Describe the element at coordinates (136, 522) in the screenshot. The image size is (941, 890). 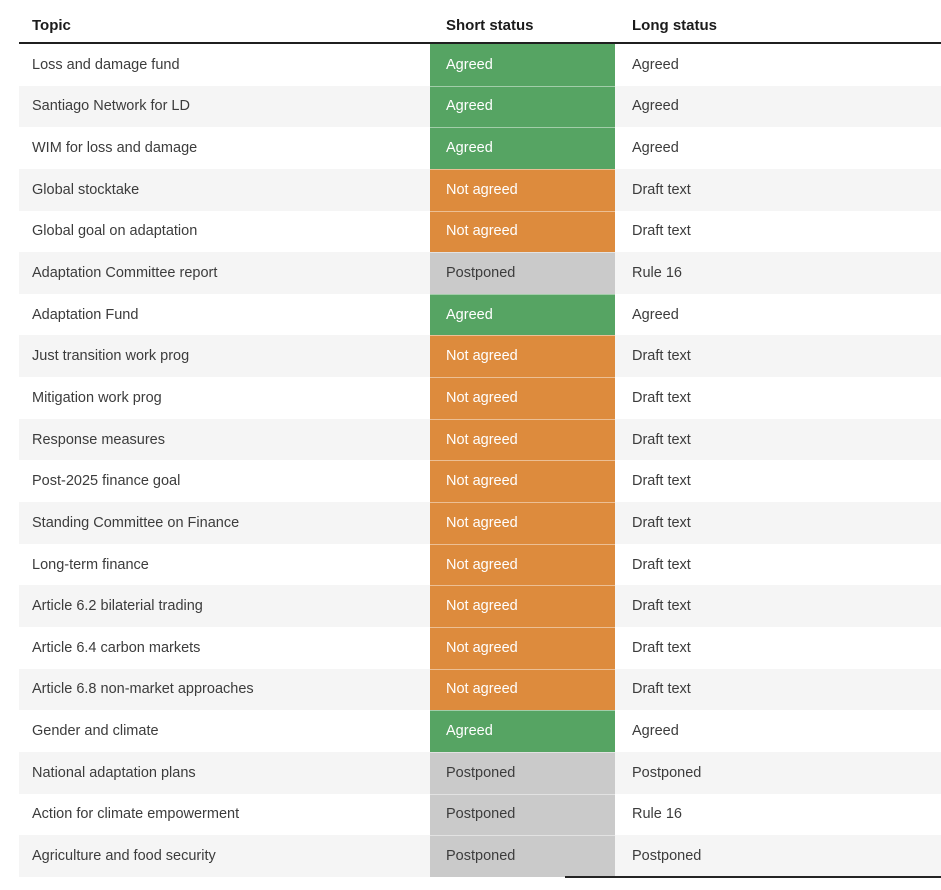
I see `topic-cell: Standing Committee on Finance` at that location.